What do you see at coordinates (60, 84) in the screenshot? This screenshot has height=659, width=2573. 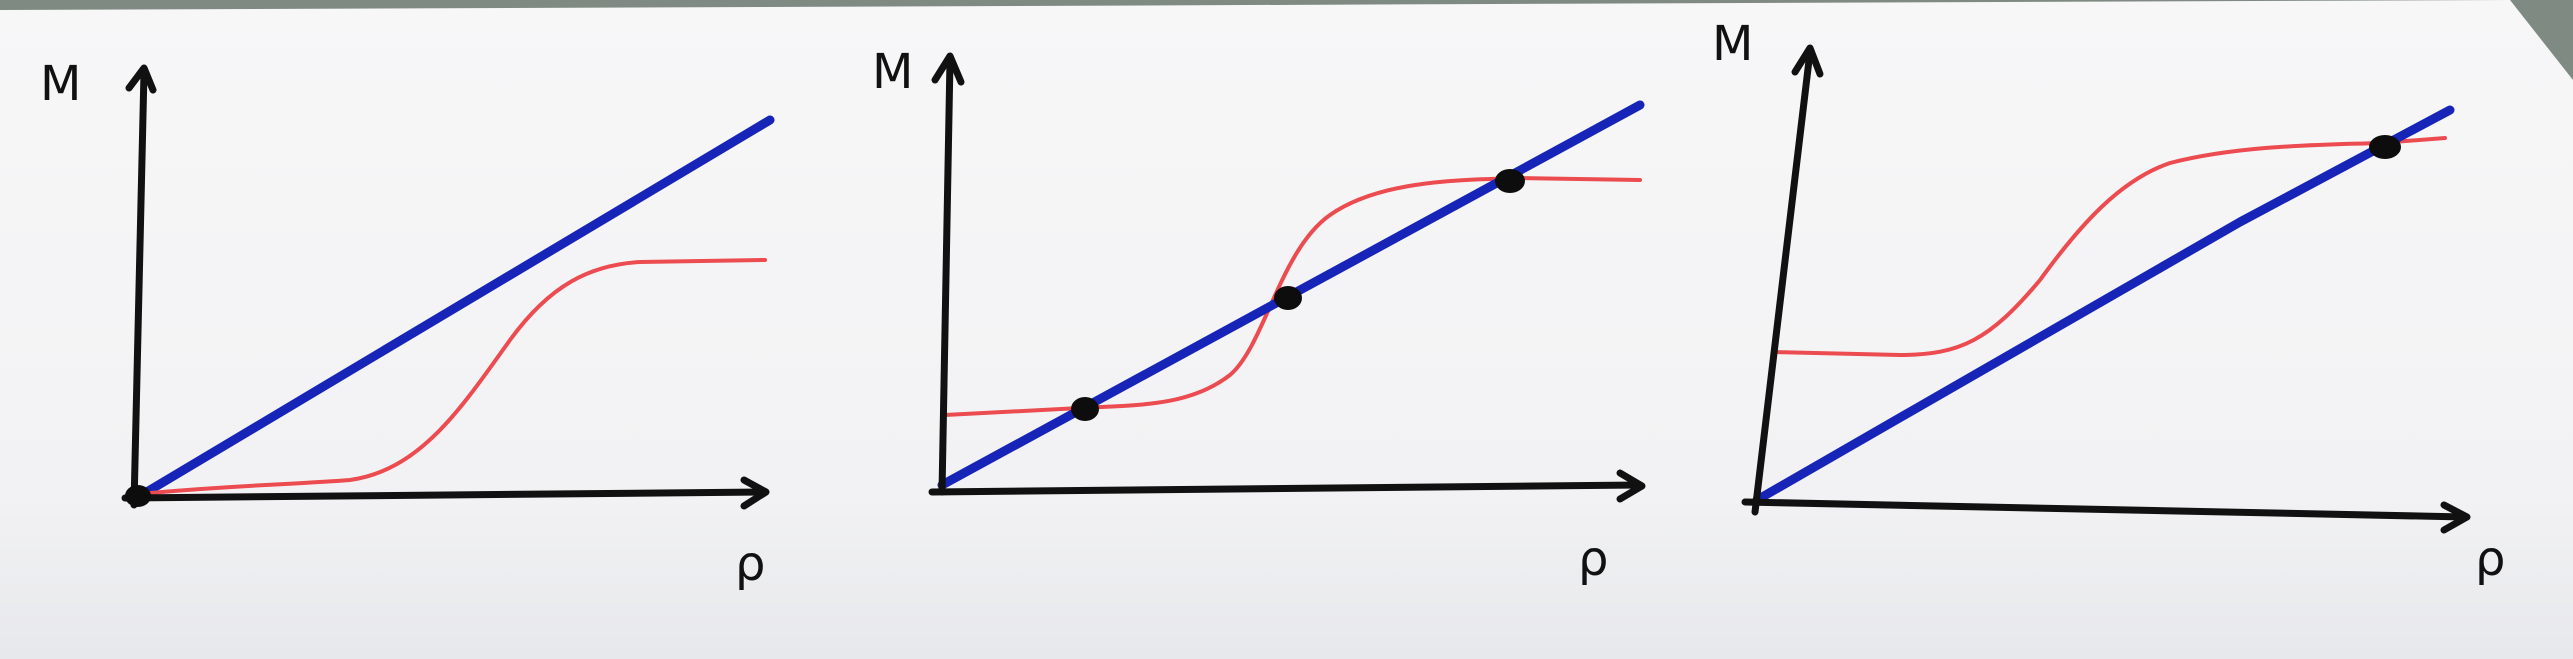 I see `panel-1-y-axis-label: M` at bounding box center [60, 84].